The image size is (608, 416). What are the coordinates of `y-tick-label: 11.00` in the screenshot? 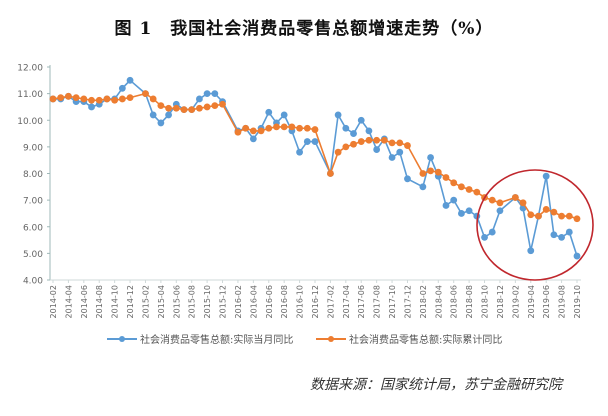 It's located at (30, 95).